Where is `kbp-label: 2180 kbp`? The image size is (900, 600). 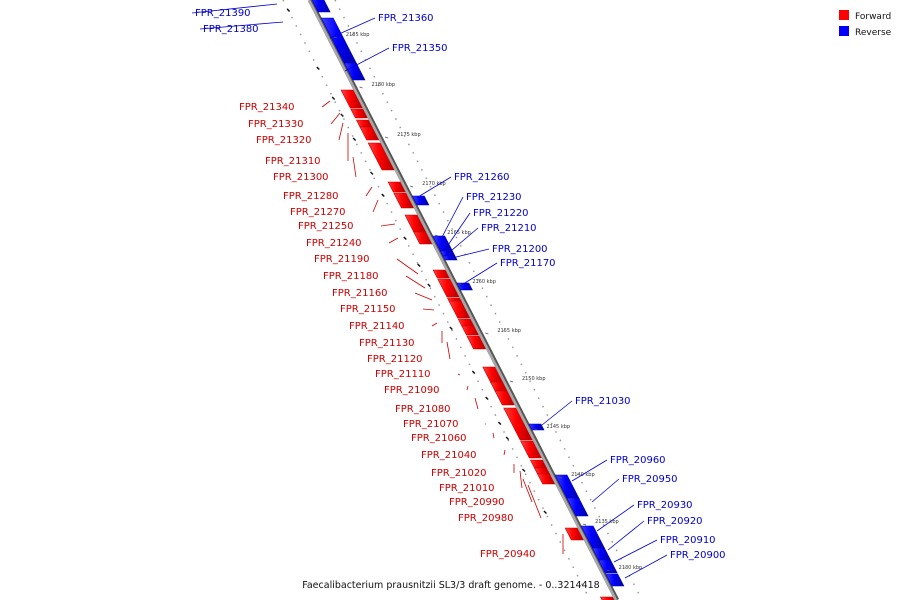 kbp-label: 2180 kbp is located at coordinates (384, 85).